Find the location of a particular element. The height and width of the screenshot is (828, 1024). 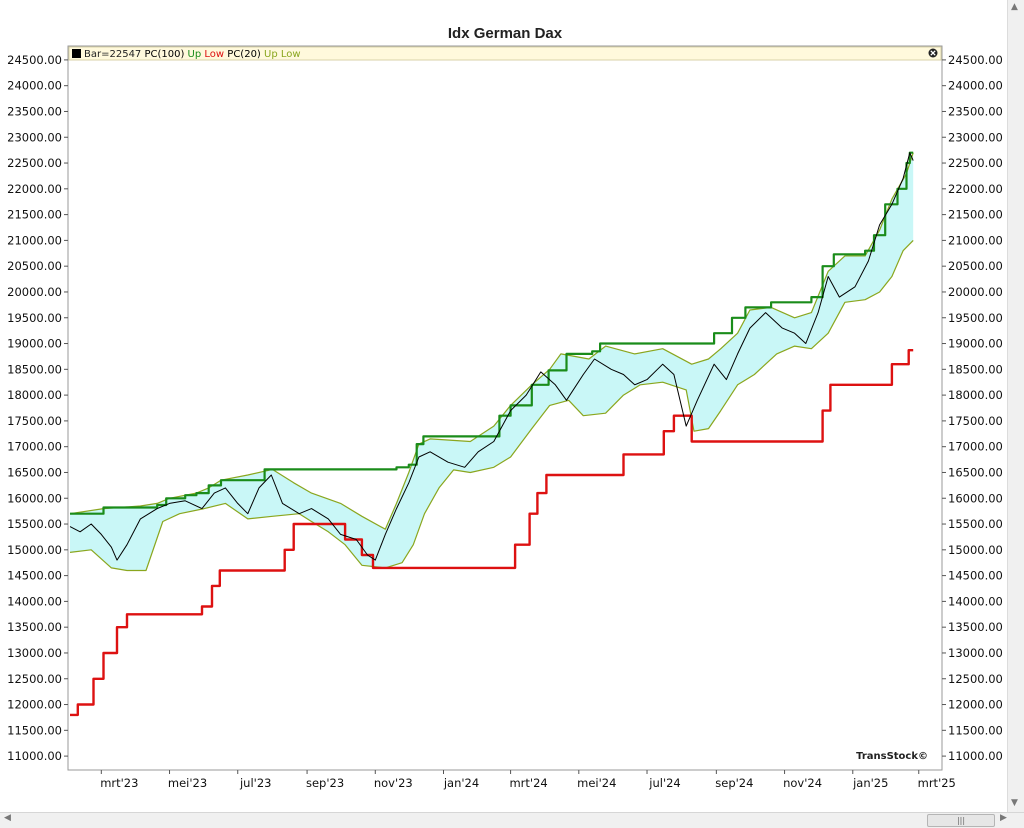

horizontal-scrollbar: ◀ ||| ▶ is located at coordinates (512, 820).